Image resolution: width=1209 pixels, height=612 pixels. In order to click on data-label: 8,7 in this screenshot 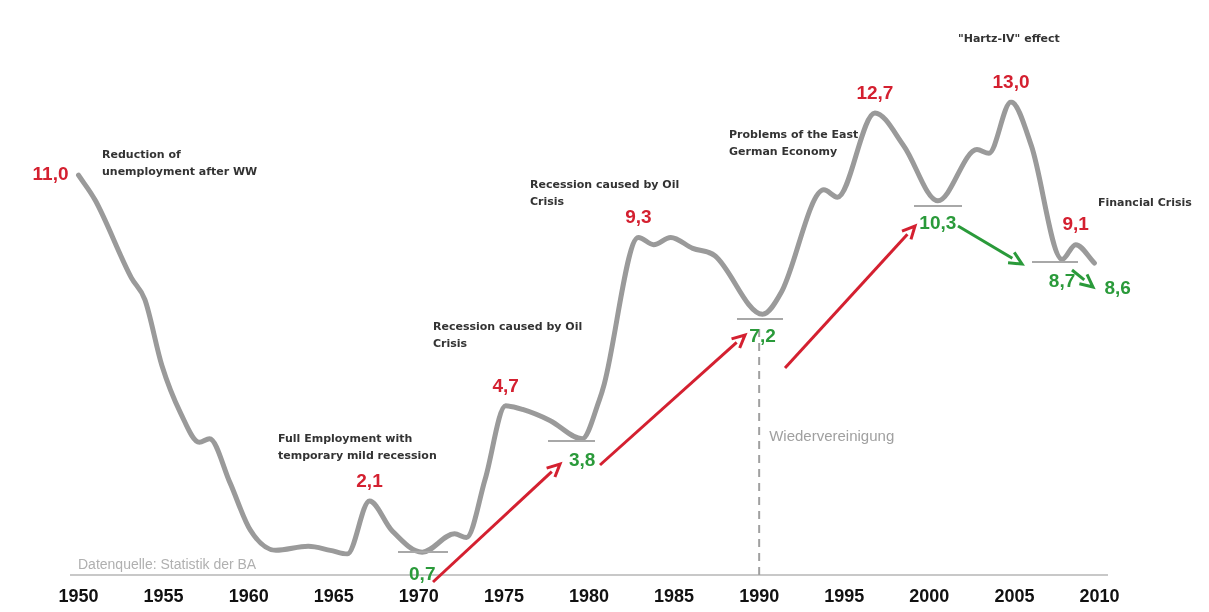, I will do `click(1062, 281)`.